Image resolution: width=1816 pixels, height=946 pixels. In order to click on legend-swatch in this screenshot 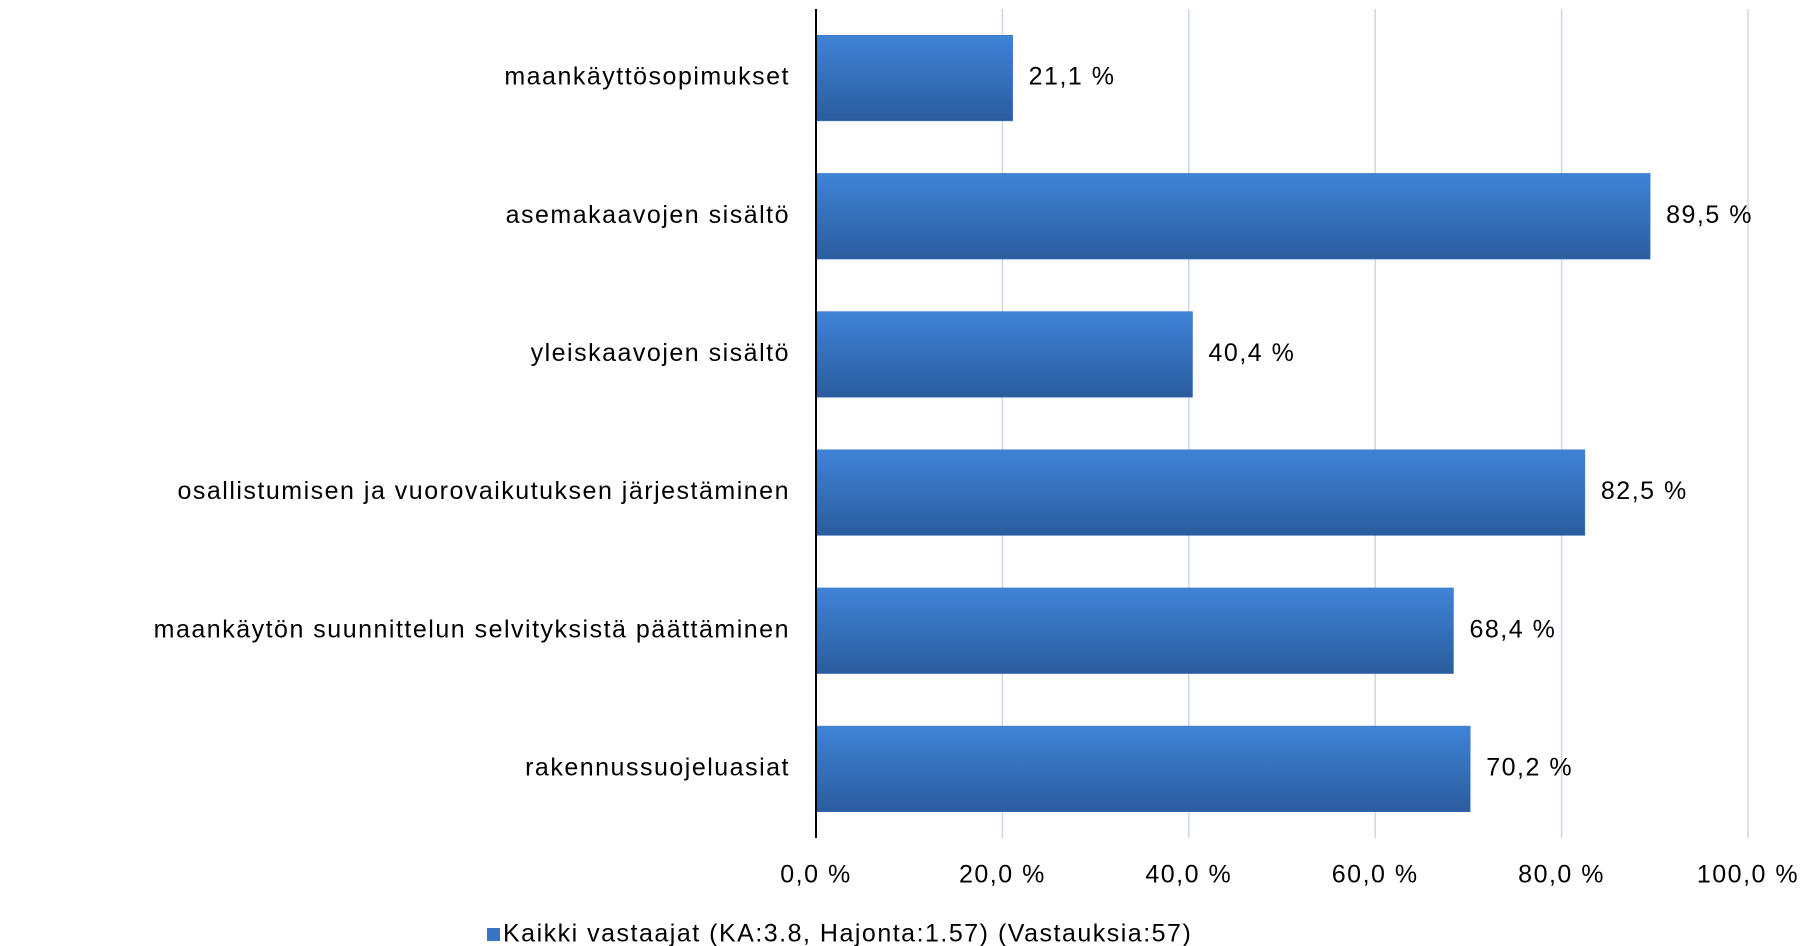, I will do `click(493, 934)`.